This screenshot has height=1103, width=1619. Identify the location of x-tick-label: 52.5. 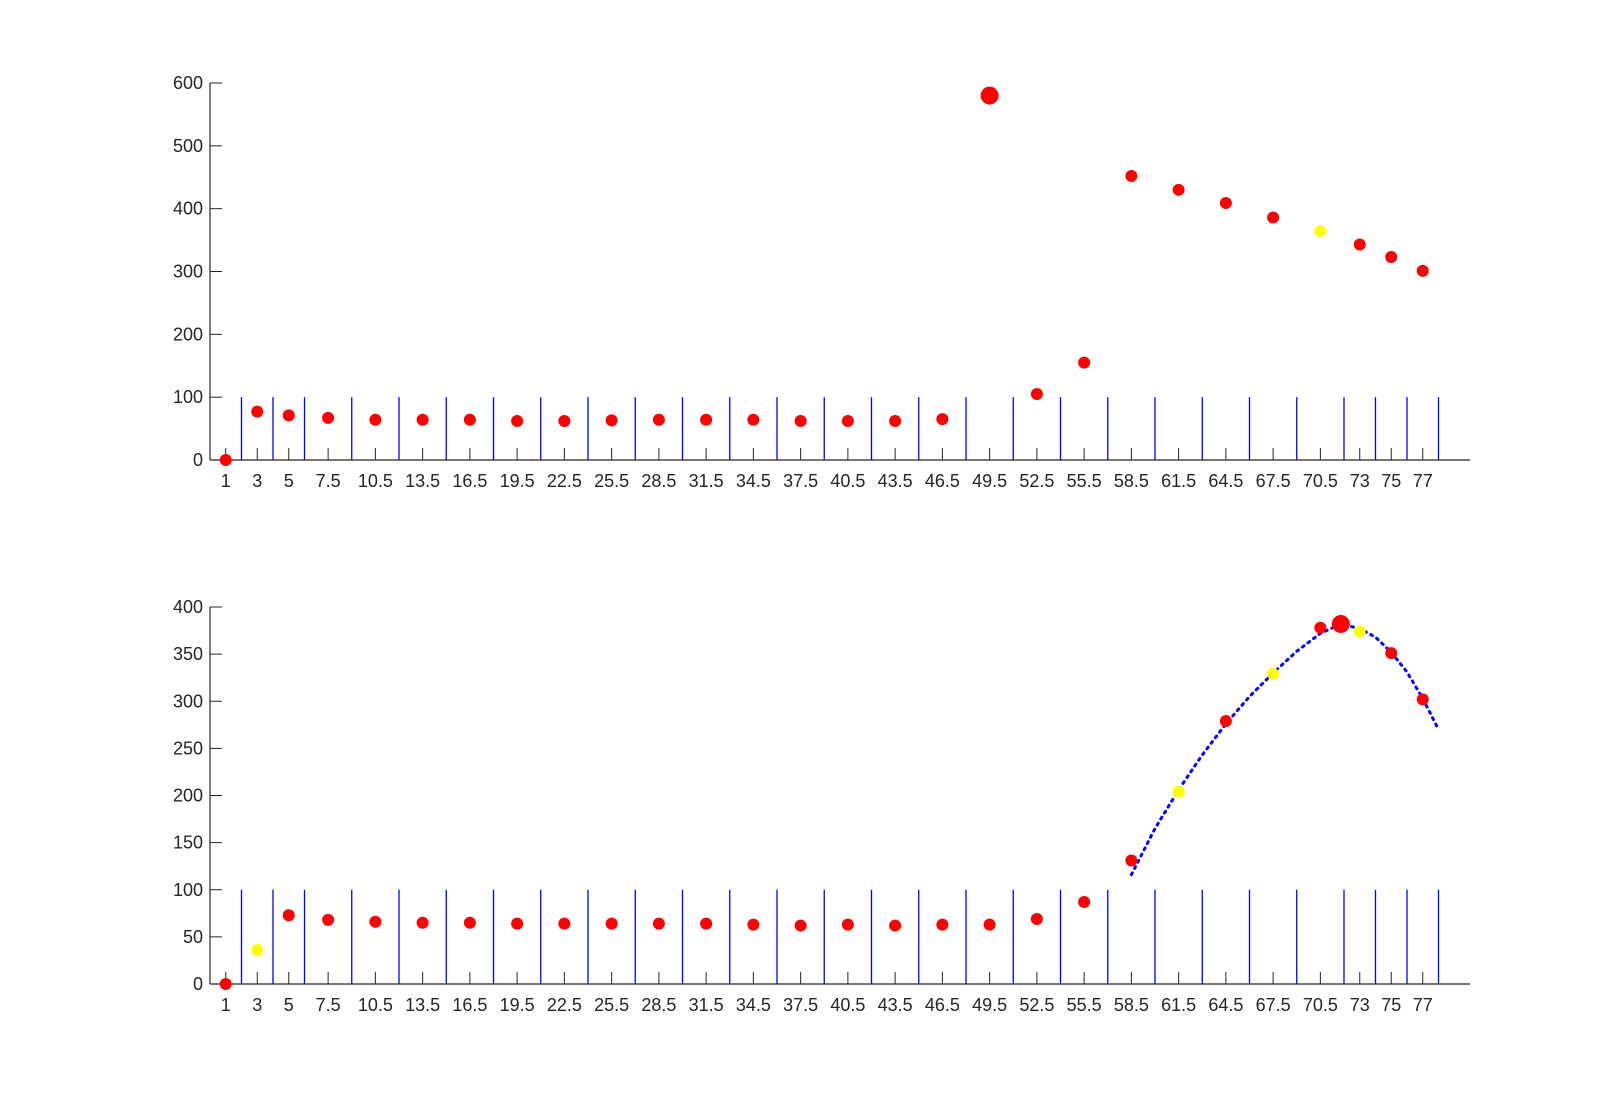
(1036, 481).